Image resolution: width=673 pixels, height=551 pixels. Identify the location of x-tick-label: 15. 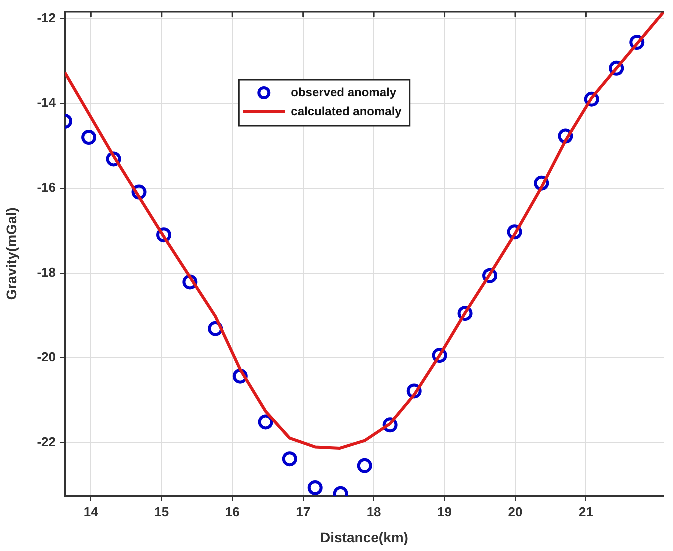
(162, 512).